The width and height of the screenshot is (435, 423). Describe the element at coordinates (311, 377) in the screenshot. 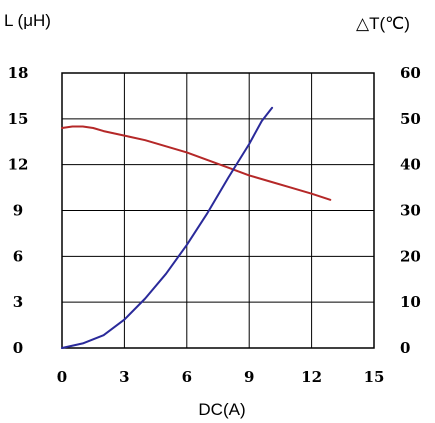

I see `x-tick-label: 12` at that location.